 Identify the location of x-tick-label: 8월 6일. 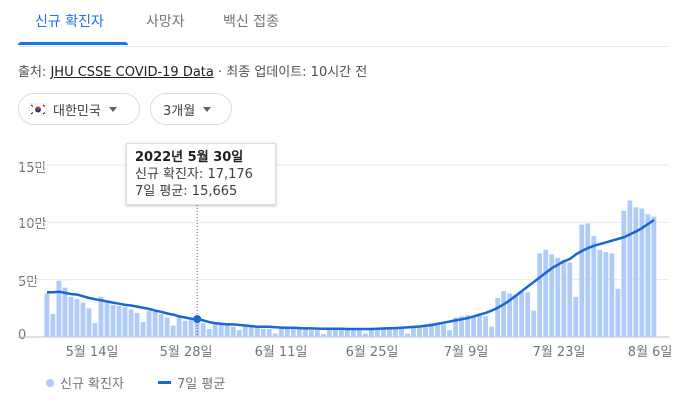
(650, 352).